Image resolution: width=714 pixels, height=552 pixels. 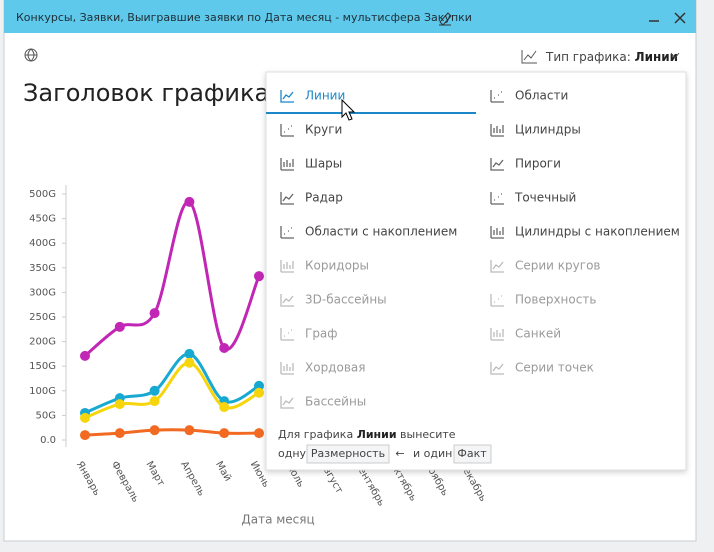 What do you see at coordinates (277, 520) in the screenshot?
I see `x-axis-label: Дата месяц` at bounding box center [277, 520].